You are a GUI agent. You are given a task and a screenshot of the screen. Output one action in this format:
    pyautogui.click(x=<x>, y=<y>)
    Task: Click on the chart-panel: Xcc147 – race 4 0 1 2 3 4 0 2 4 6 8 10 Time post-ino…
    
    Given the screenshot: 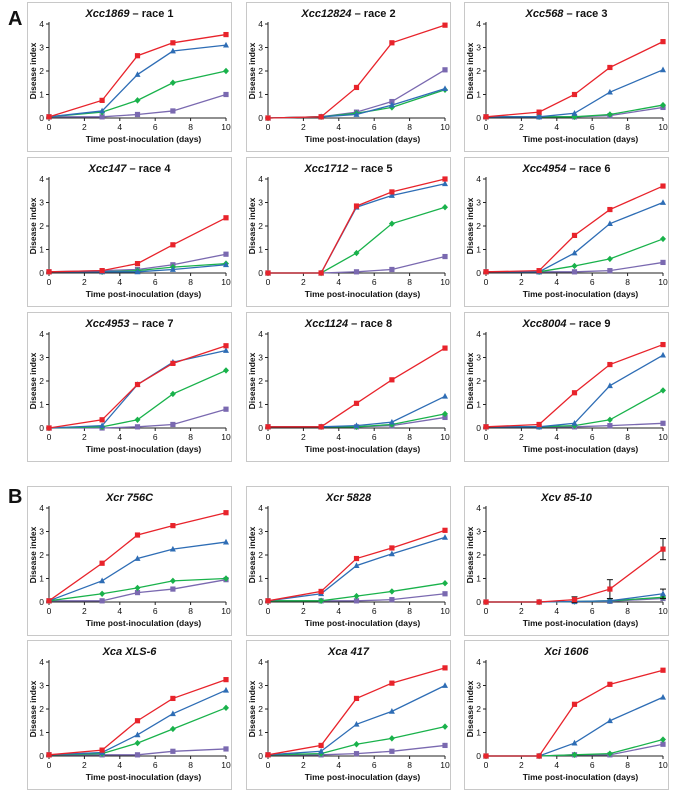 What is the action you would take?
    pyautogui.click(x=129, y=232)
    